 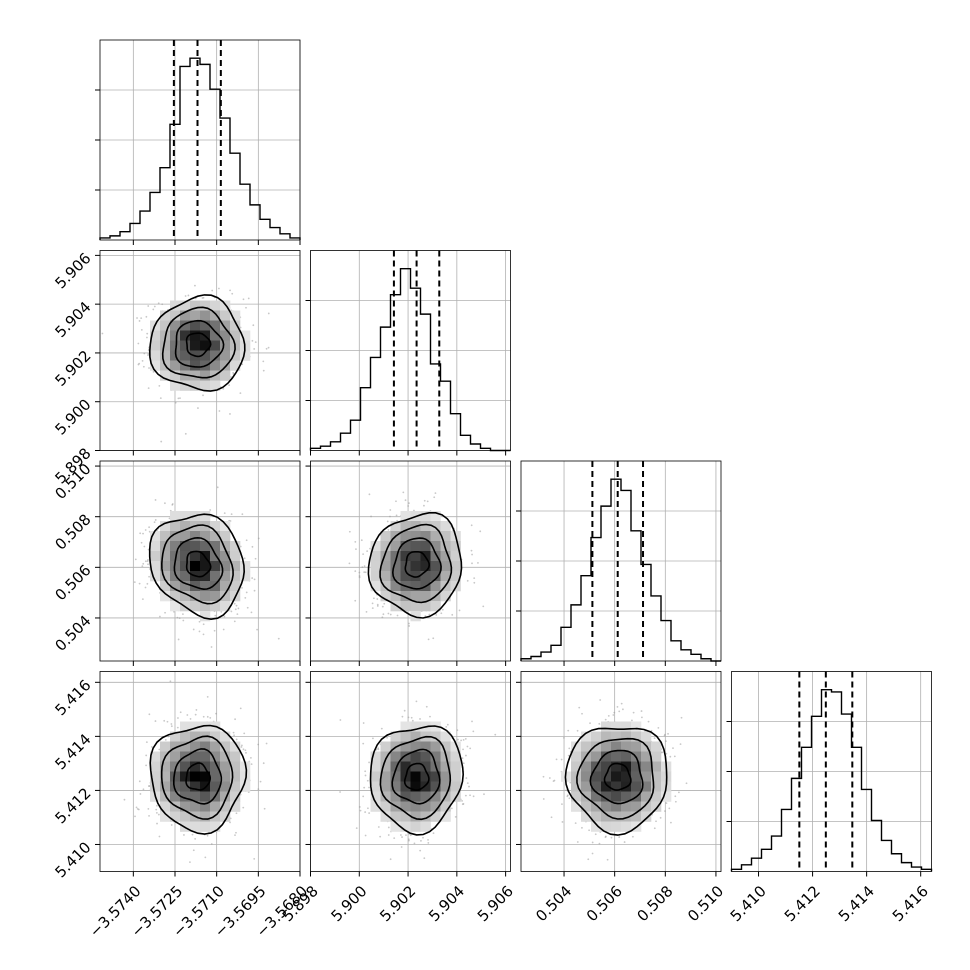 What do you see at coordinates (72, 368) in the screenshot?
I see `y-tick-label: 5.902` at bounding box center [72, 368].